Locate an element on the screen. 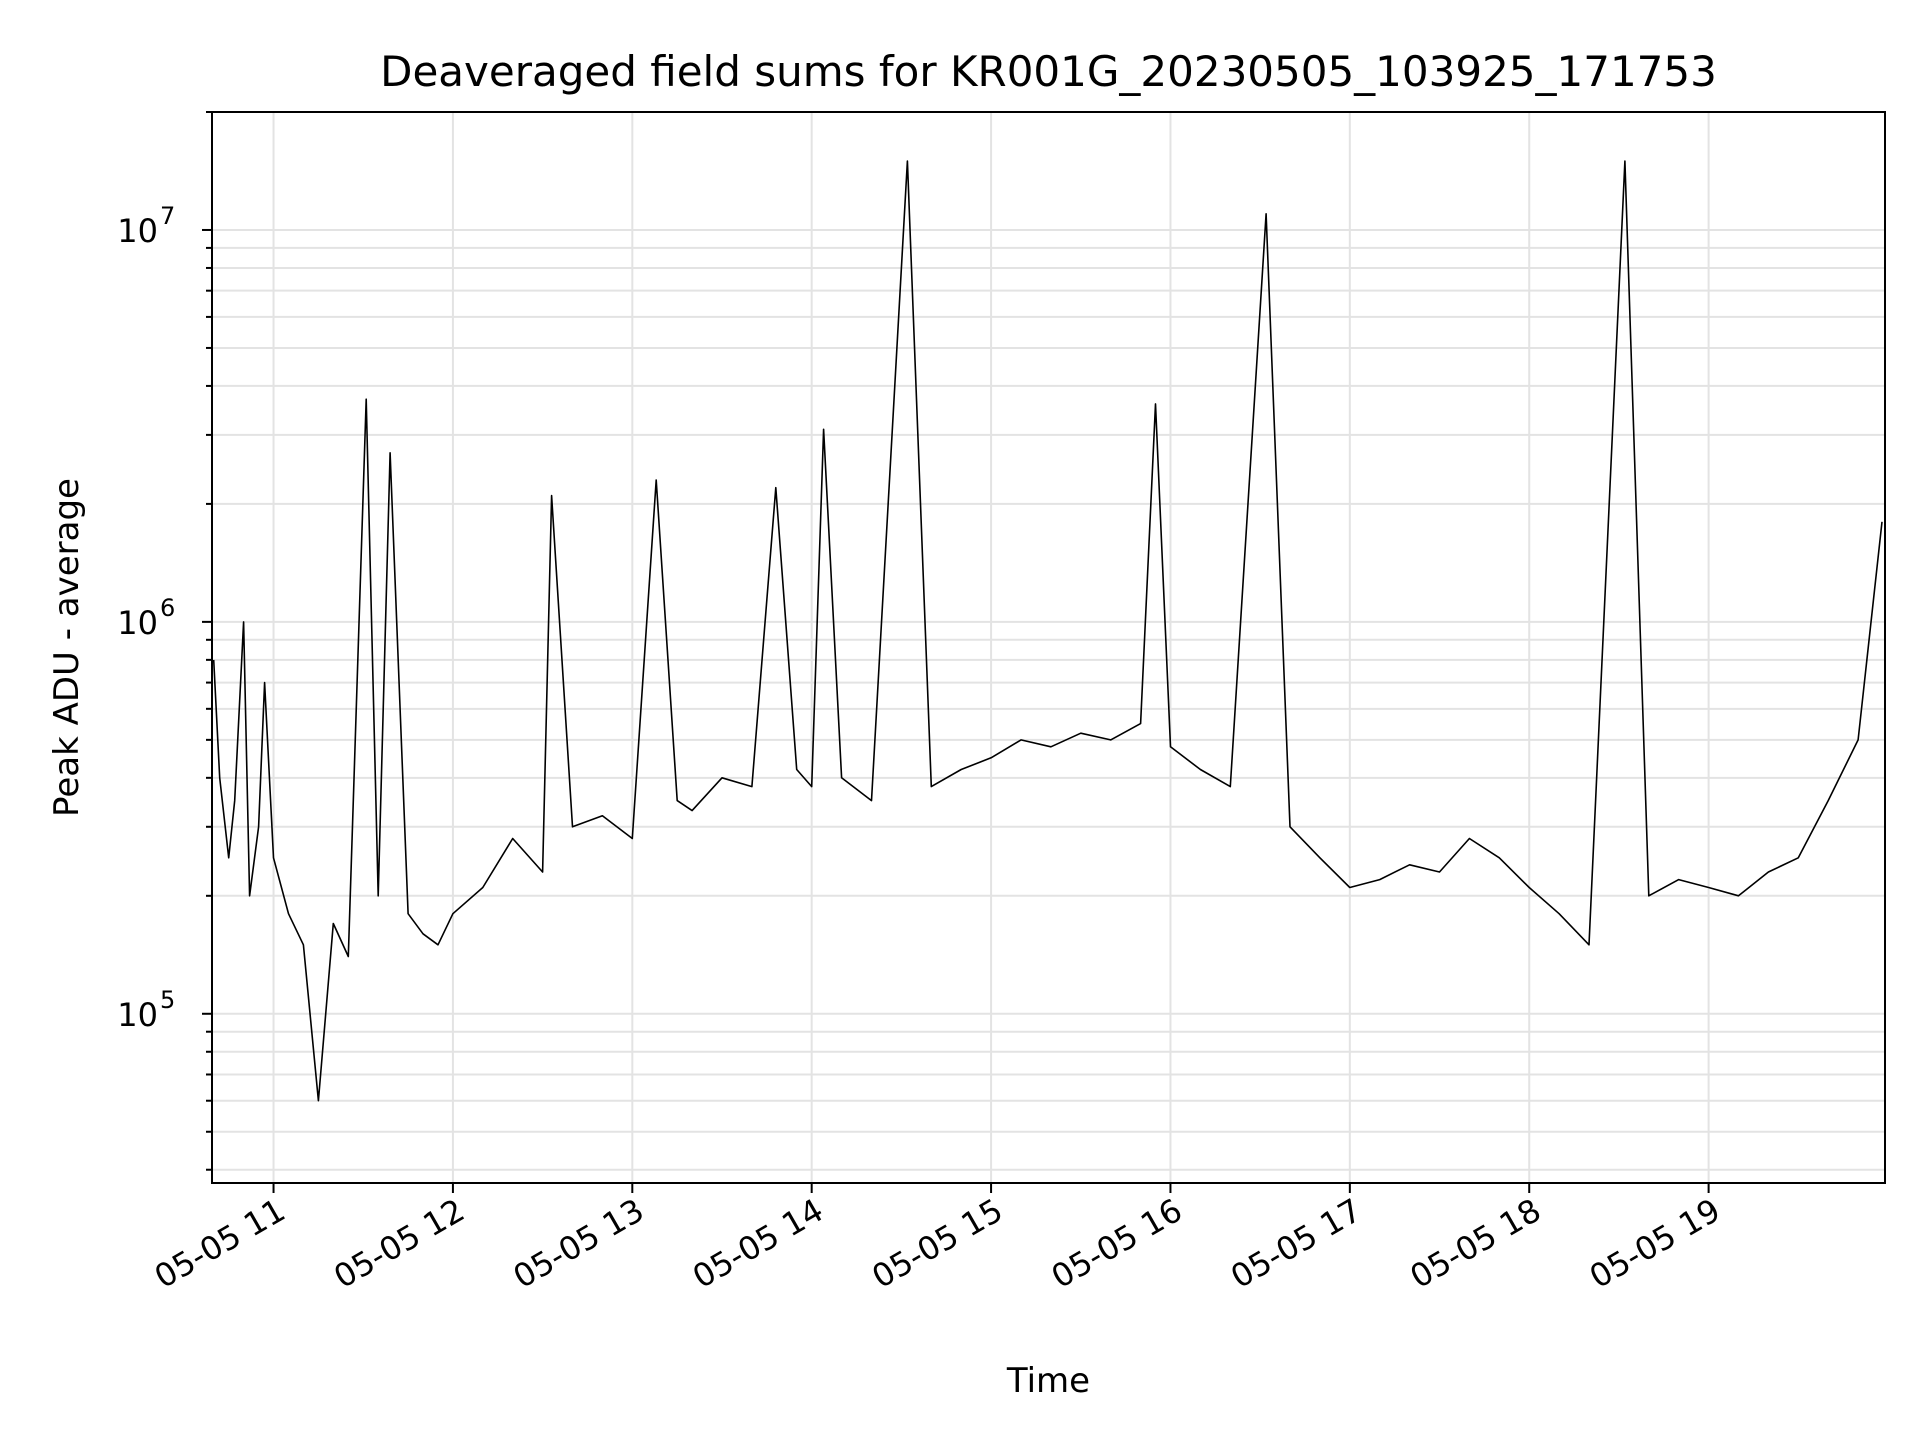  y-tick-exponent: 6 is located at coordinates (167, 608).